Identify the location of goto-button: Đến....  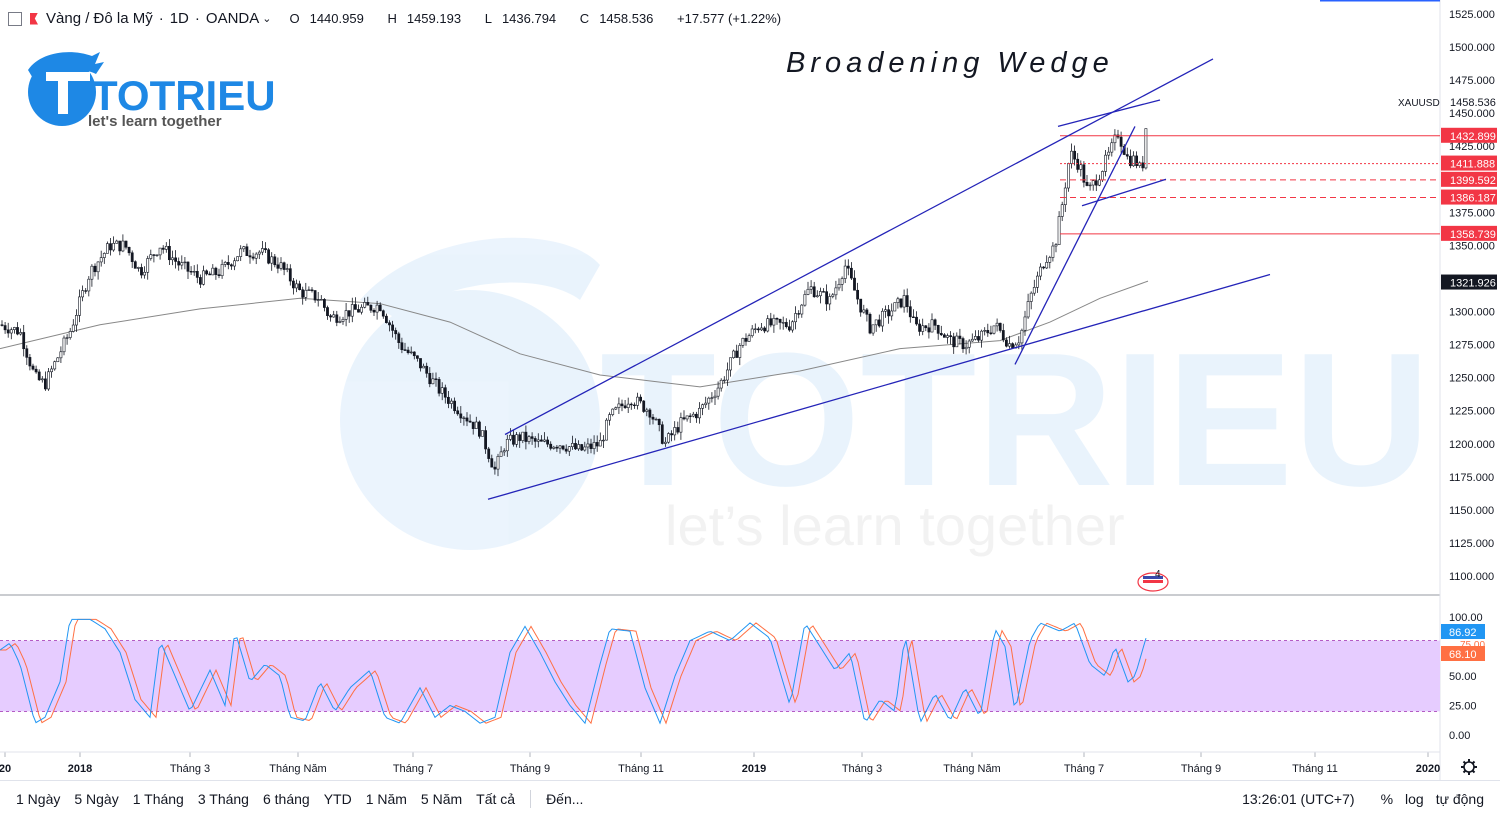
(565, 799).